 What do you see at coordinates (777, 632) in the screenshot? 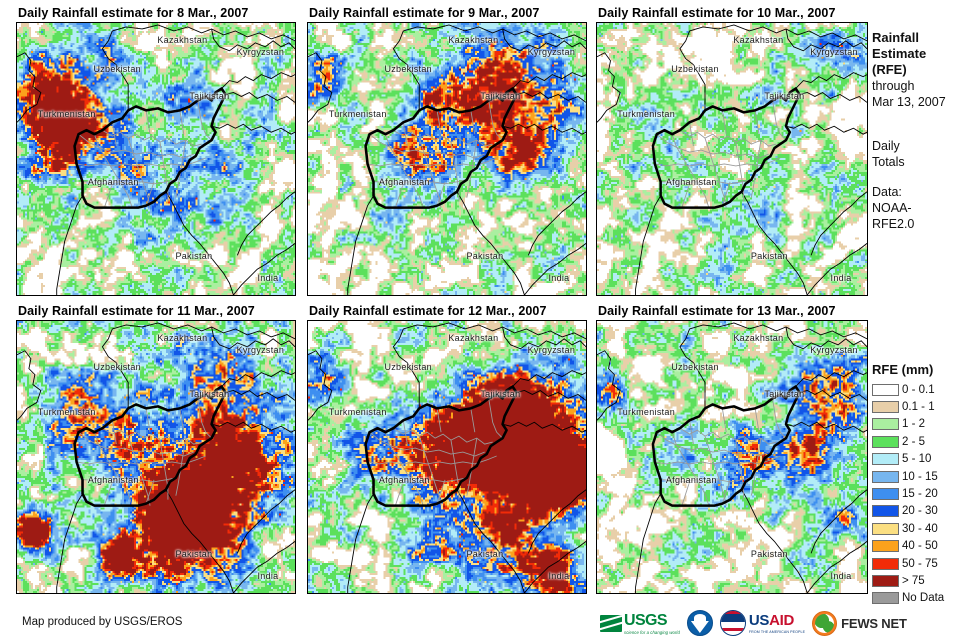
I see `usaid-logo-tagline: FROM THE AMERICAN PEOPLE` at bounding box center [777, 632].